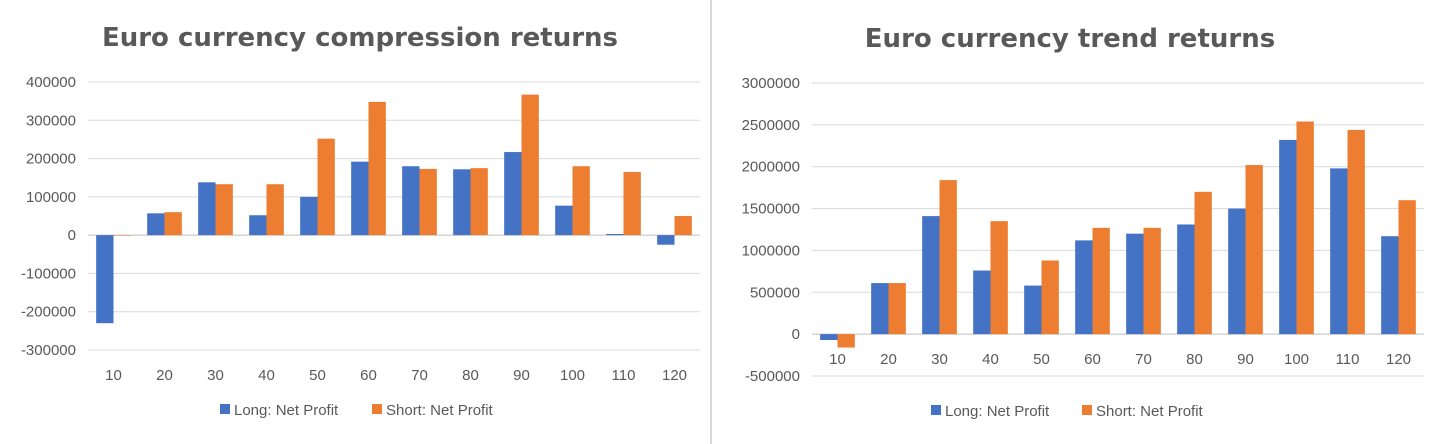 The height and width of the screenshot is (444, 1430). I want to click on y-tick-label: 2500000, so click(771, 125).